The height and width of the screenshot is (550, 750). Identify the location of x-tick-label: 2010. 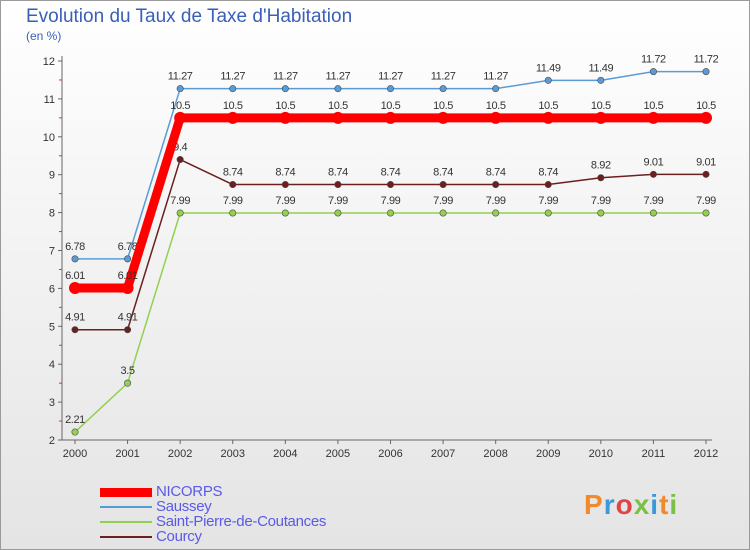
(601, 454).